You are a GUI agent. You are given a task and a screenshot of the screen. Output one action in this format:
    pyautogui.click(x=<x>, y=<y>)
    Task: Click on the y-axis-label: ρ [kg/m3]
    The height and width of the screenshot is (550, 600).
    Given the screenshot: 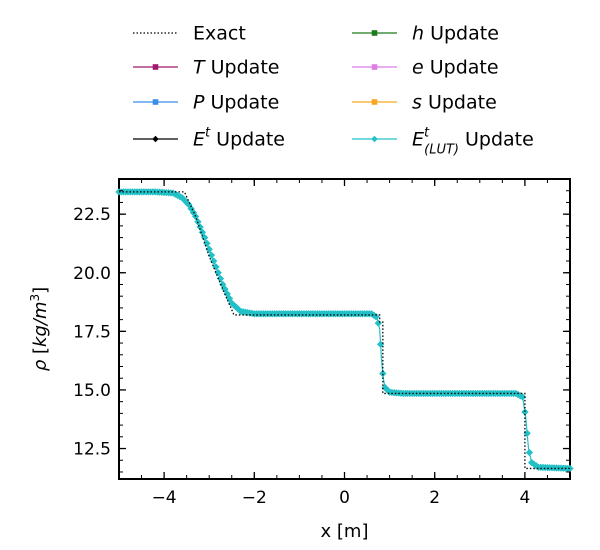 What is the action you would take?
    pyautogui.click(x=39, y=329)
    